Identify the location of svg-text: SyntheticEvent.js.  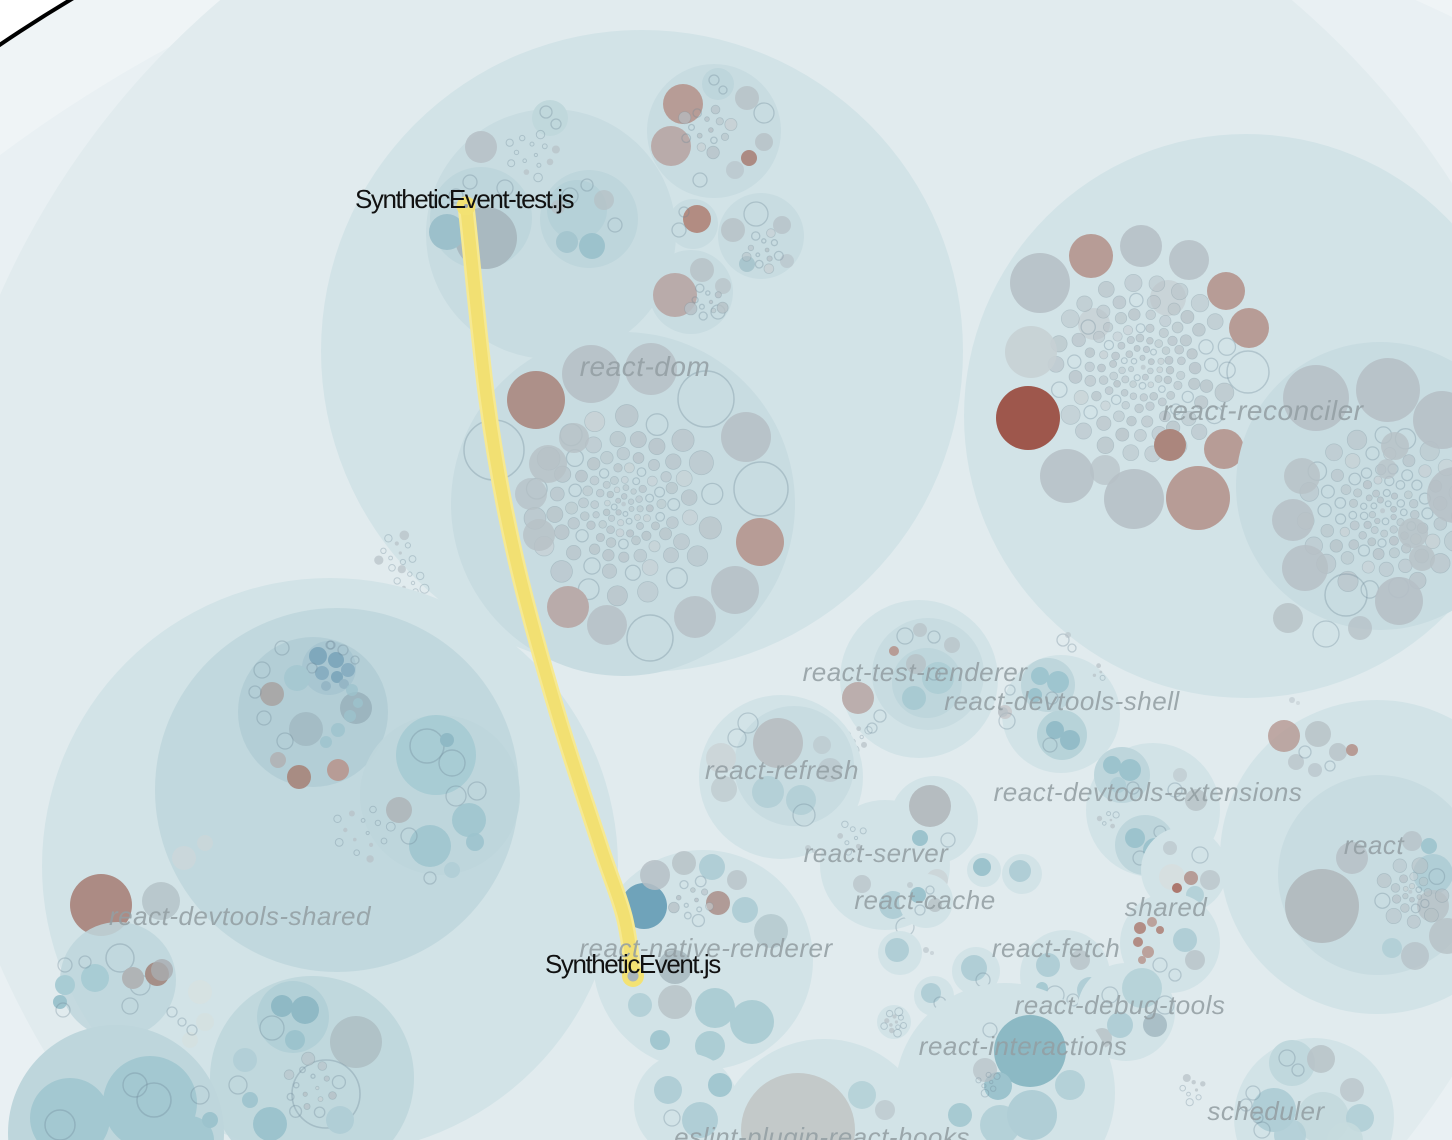
(633, 964).